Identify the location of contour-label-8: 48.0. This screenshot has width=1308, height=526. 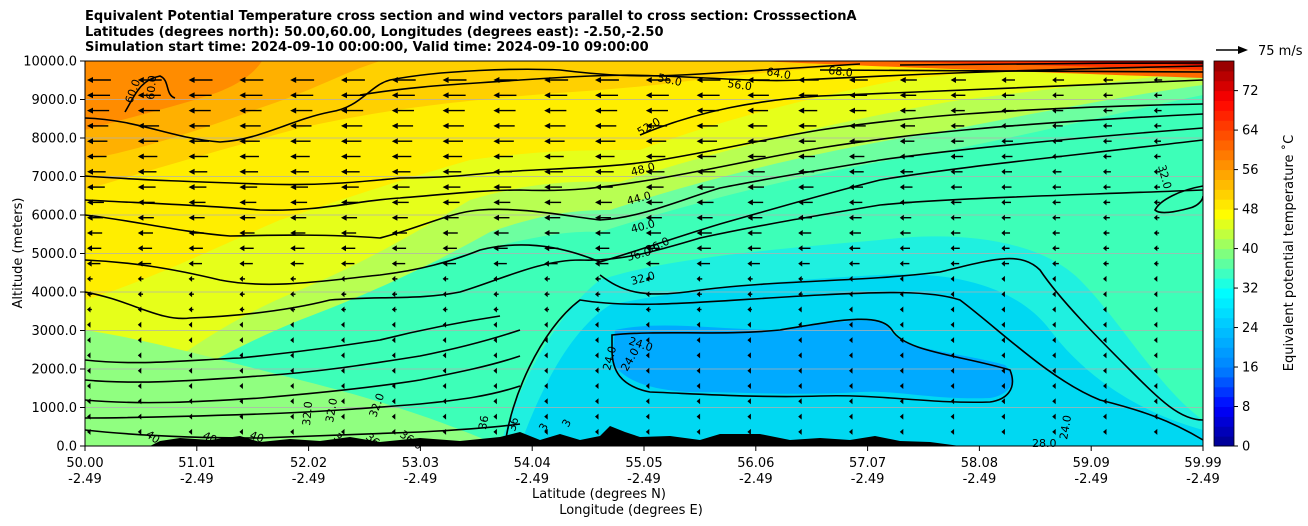
(642, 169).